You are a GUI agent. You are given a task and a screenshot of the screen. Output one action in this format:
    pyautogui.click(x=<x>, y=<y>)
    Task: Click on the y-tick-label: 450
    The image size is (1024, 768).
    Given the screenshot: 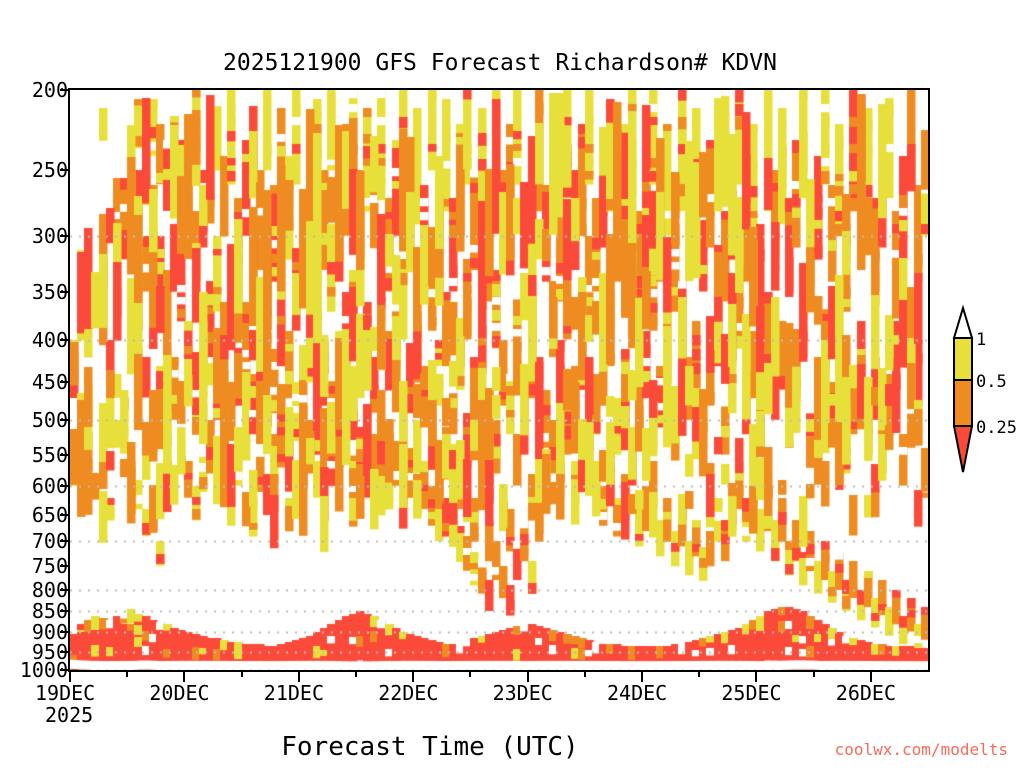 What is the action you would take?
    pyautogui.click(x=49, y=382)
    